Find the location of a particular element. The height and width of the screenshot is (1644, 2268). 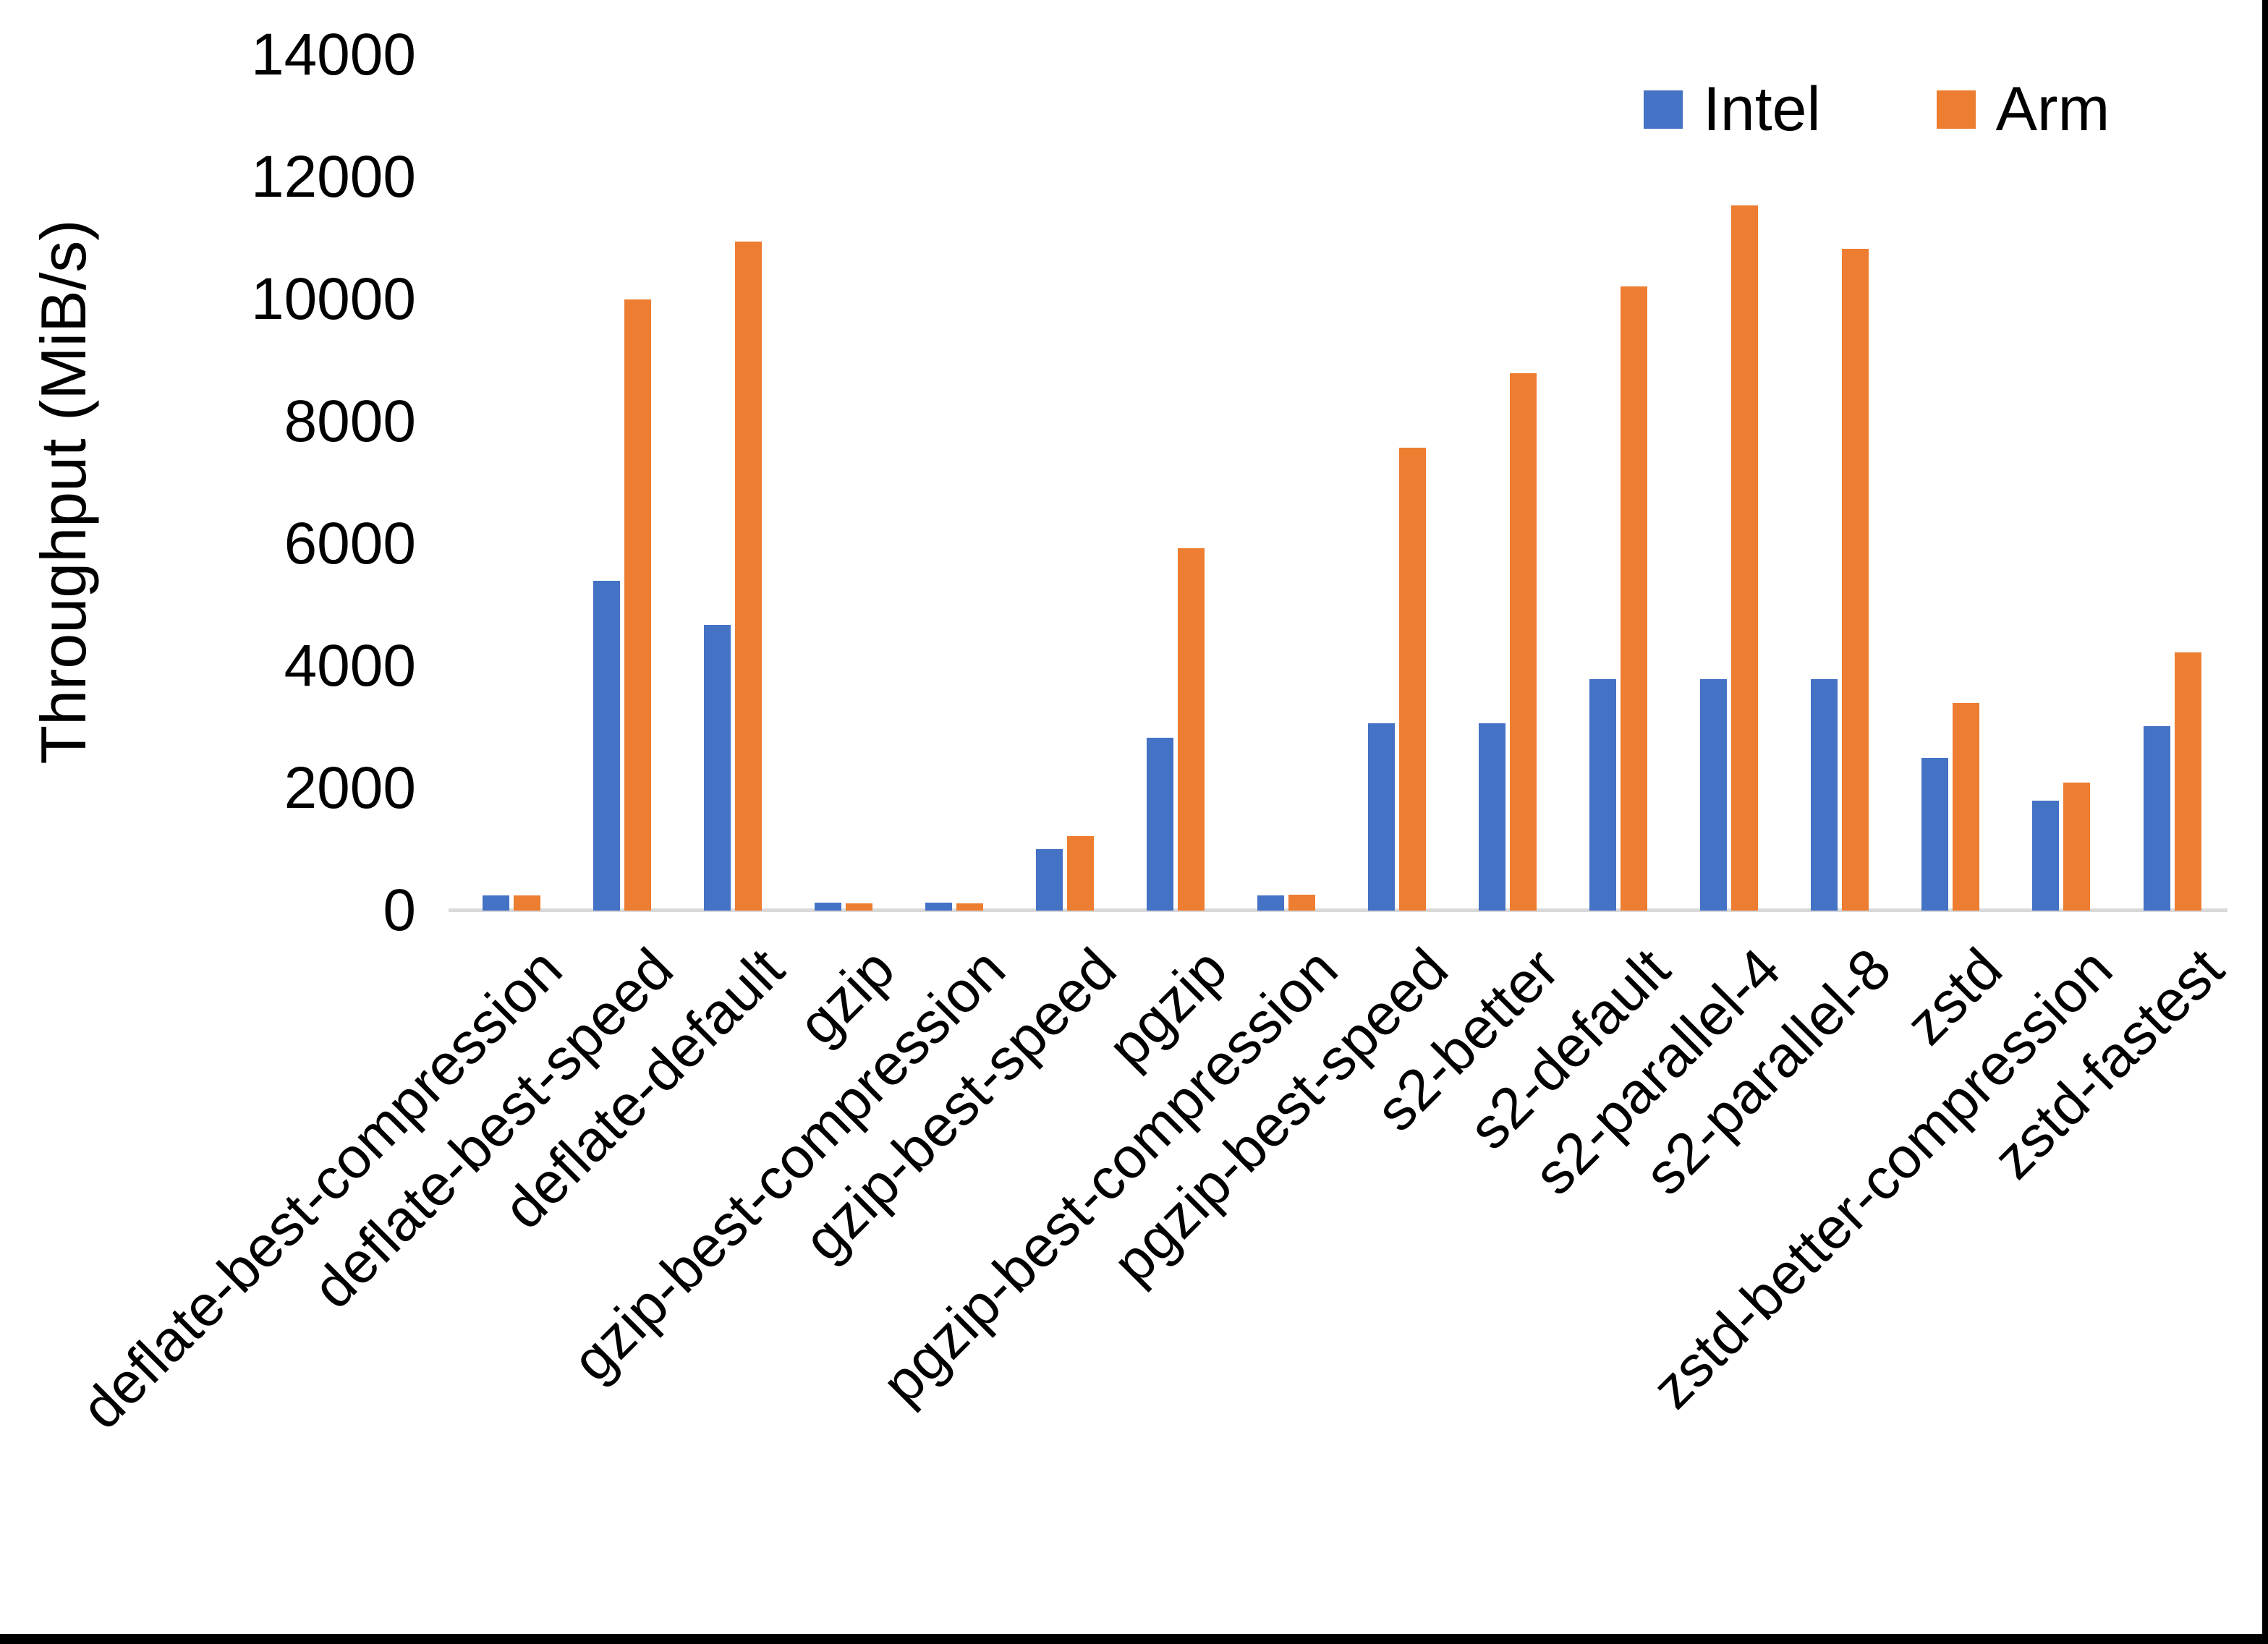

bottom-border is located at coordinates (1134, 1639).